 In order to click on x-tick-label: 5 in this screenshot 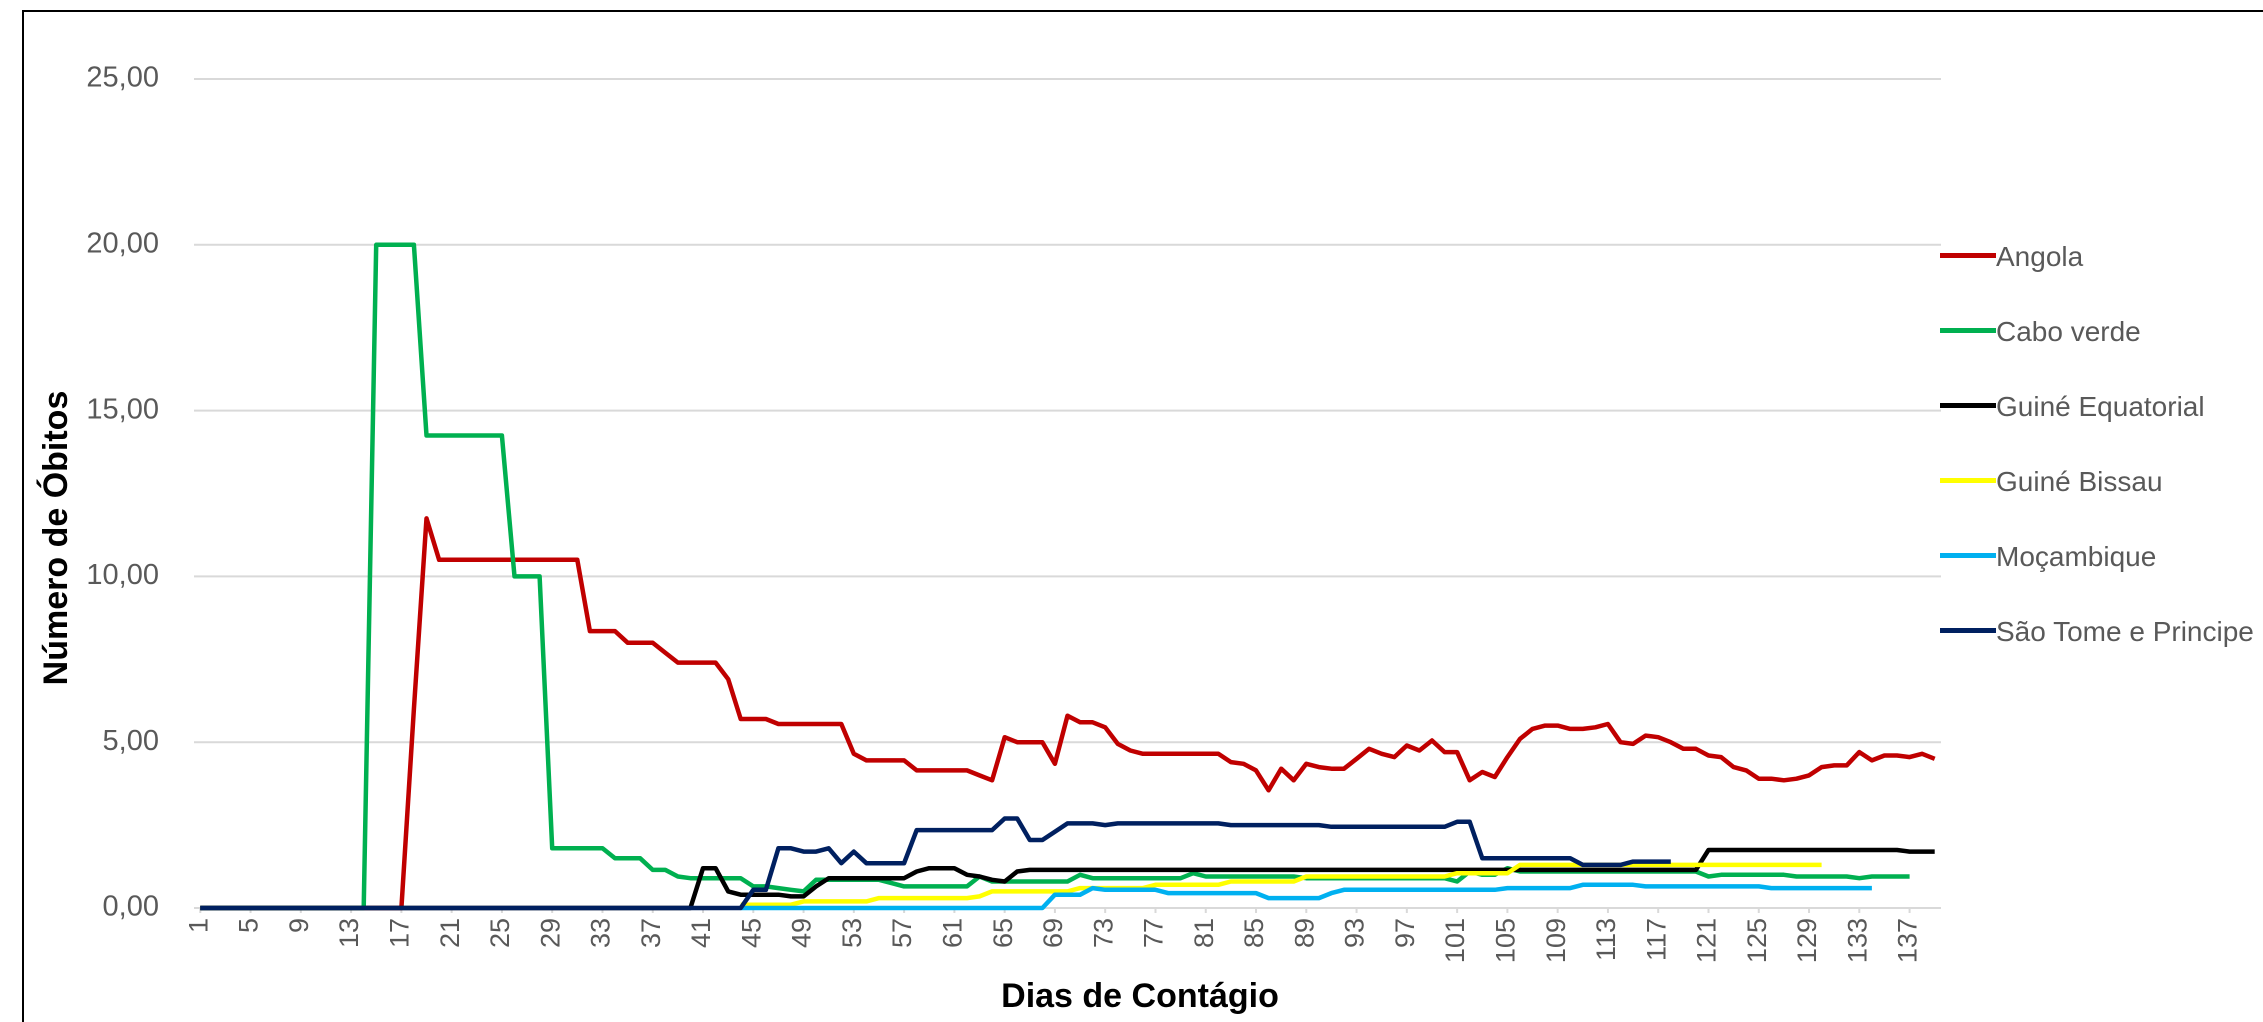, I will do `click(249, 925)`.